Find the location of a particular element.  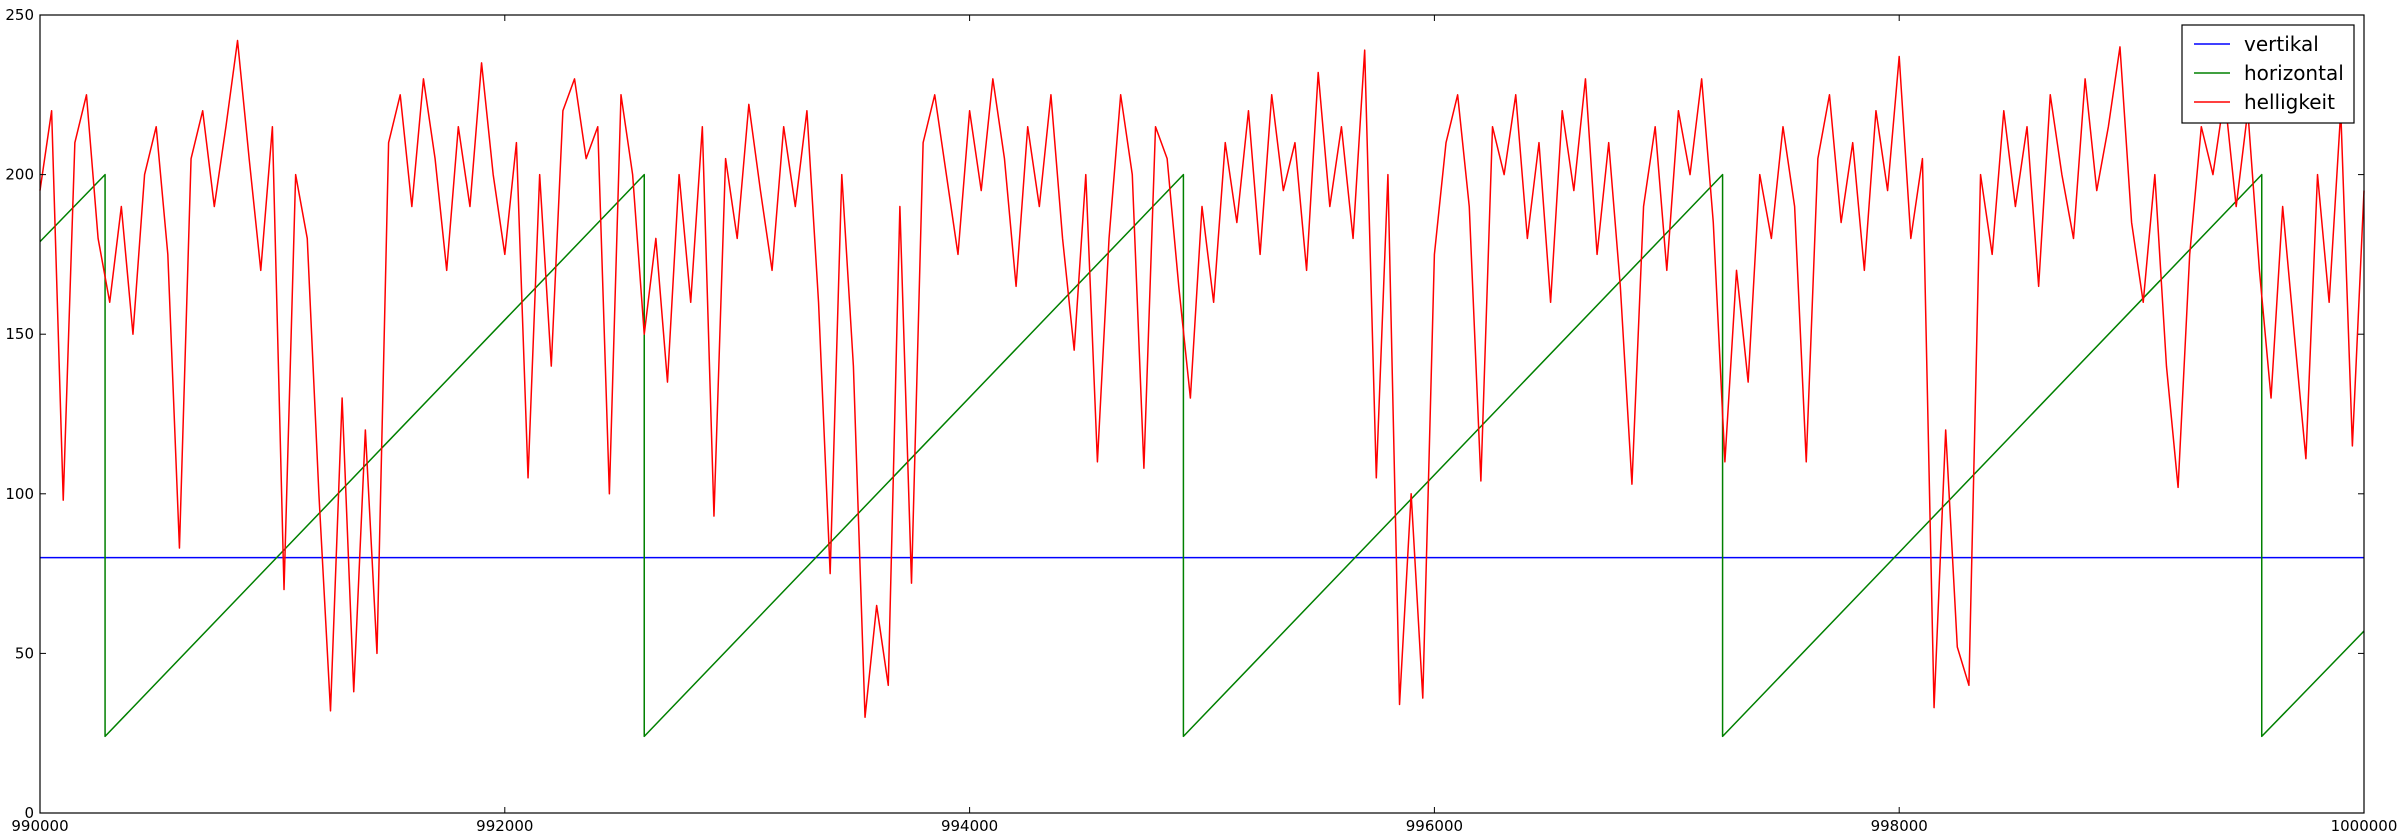

x-tick-label: 998000 is located at coordinates (1899, 826).